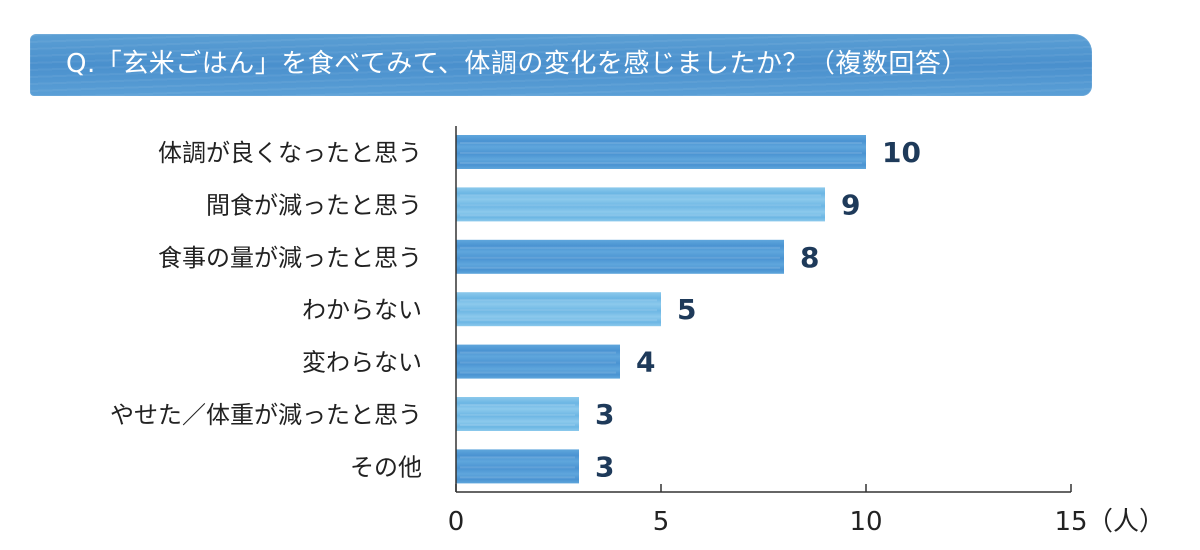  What do you see at coordinates (661, 522) in the screenshot?
I see `x-tick-label-5: 5` at bounding box center [661, 522].